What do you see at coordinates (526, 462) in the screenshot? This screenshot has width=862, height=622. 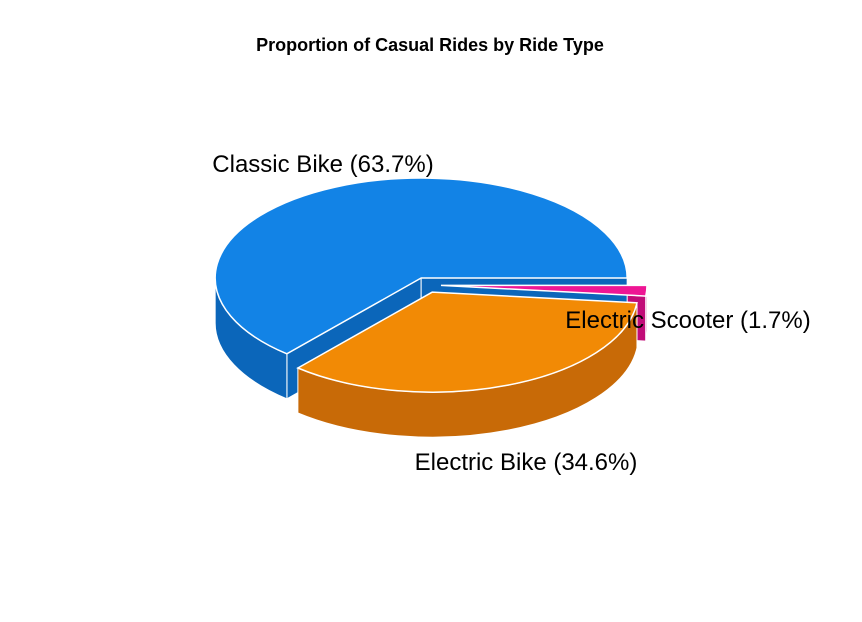 I see `electric-bike-label: Electric Bike (34.6%)` at bounding box center [526, 462].